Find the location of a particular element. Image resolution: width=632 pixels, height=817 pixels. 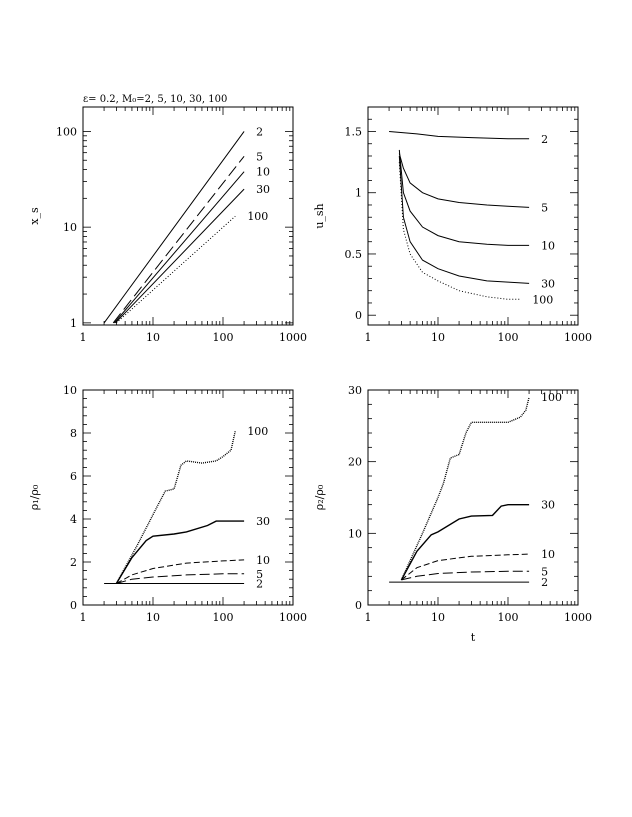

y-tick-label: 1.5 is located at coordinates (354, 131).